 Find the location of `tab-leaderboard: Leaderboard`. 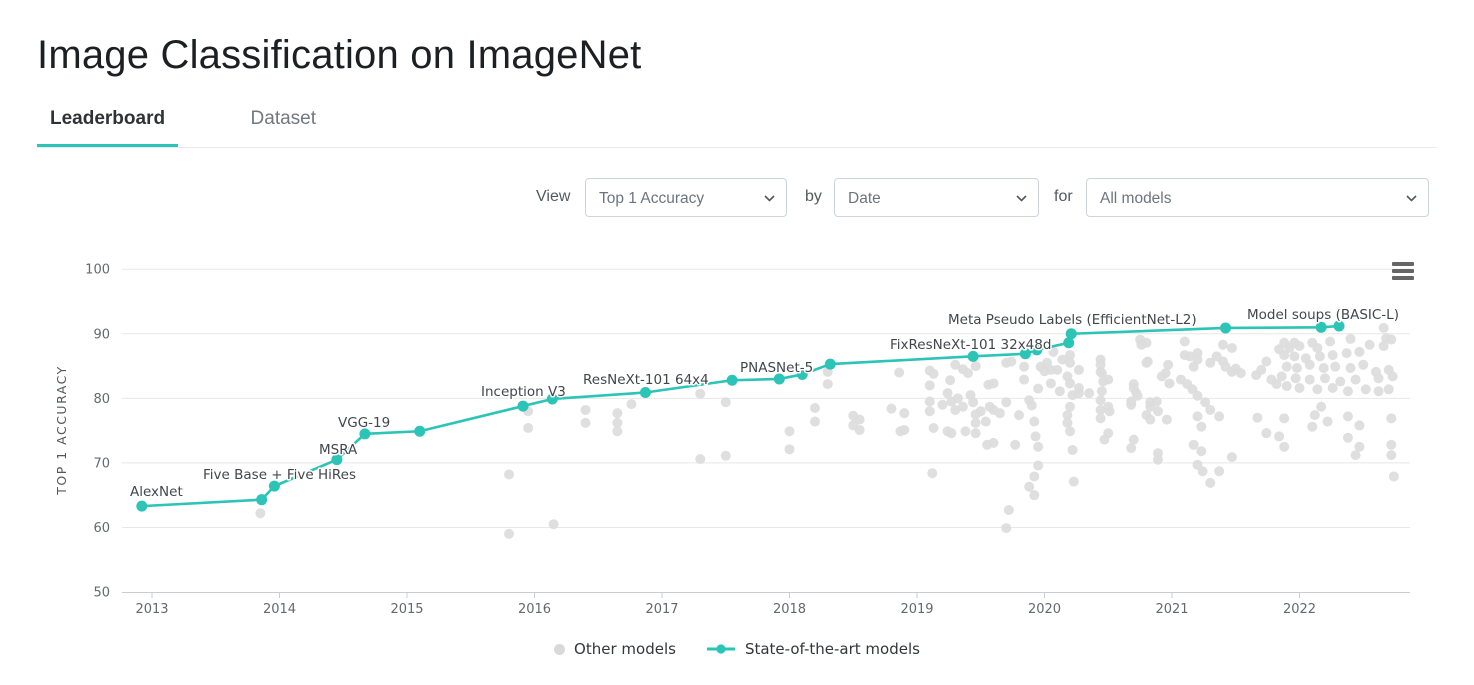

tab-leaderboard: Leaderboard is located at coordinates (108, 122).